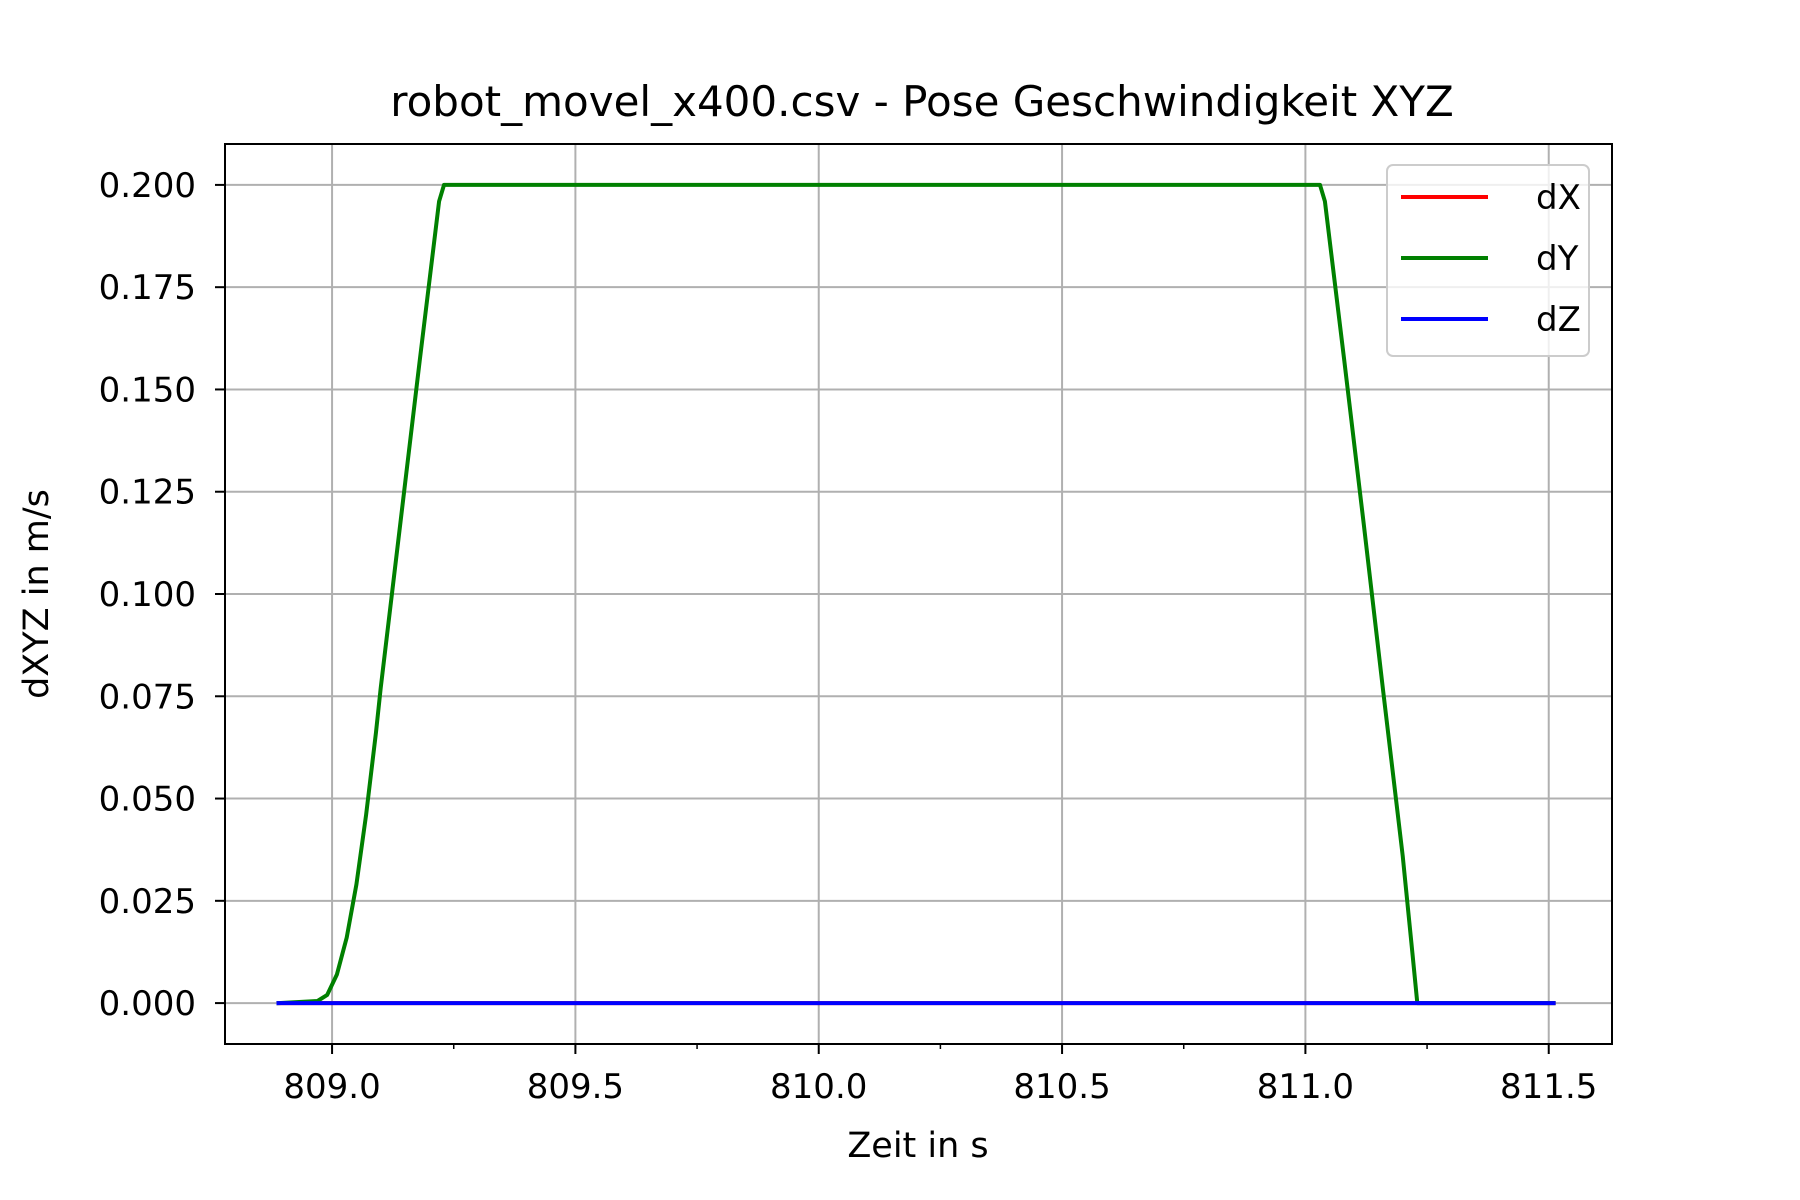  What do you see at coordinates (147, 595) in the screenshot?
I see `y-tick-label: 0.100` at bounding box center [147, 595].